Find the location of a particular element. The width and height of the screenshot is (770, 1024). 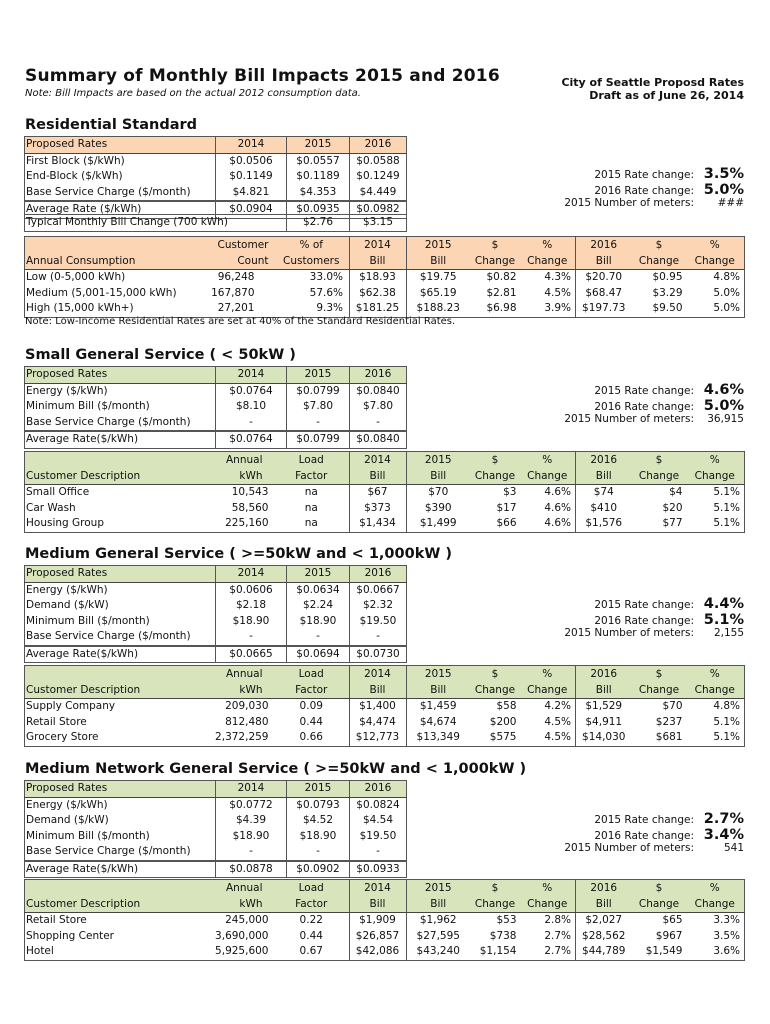

bill-value: 5.0% is located at coordinates (726, 292).